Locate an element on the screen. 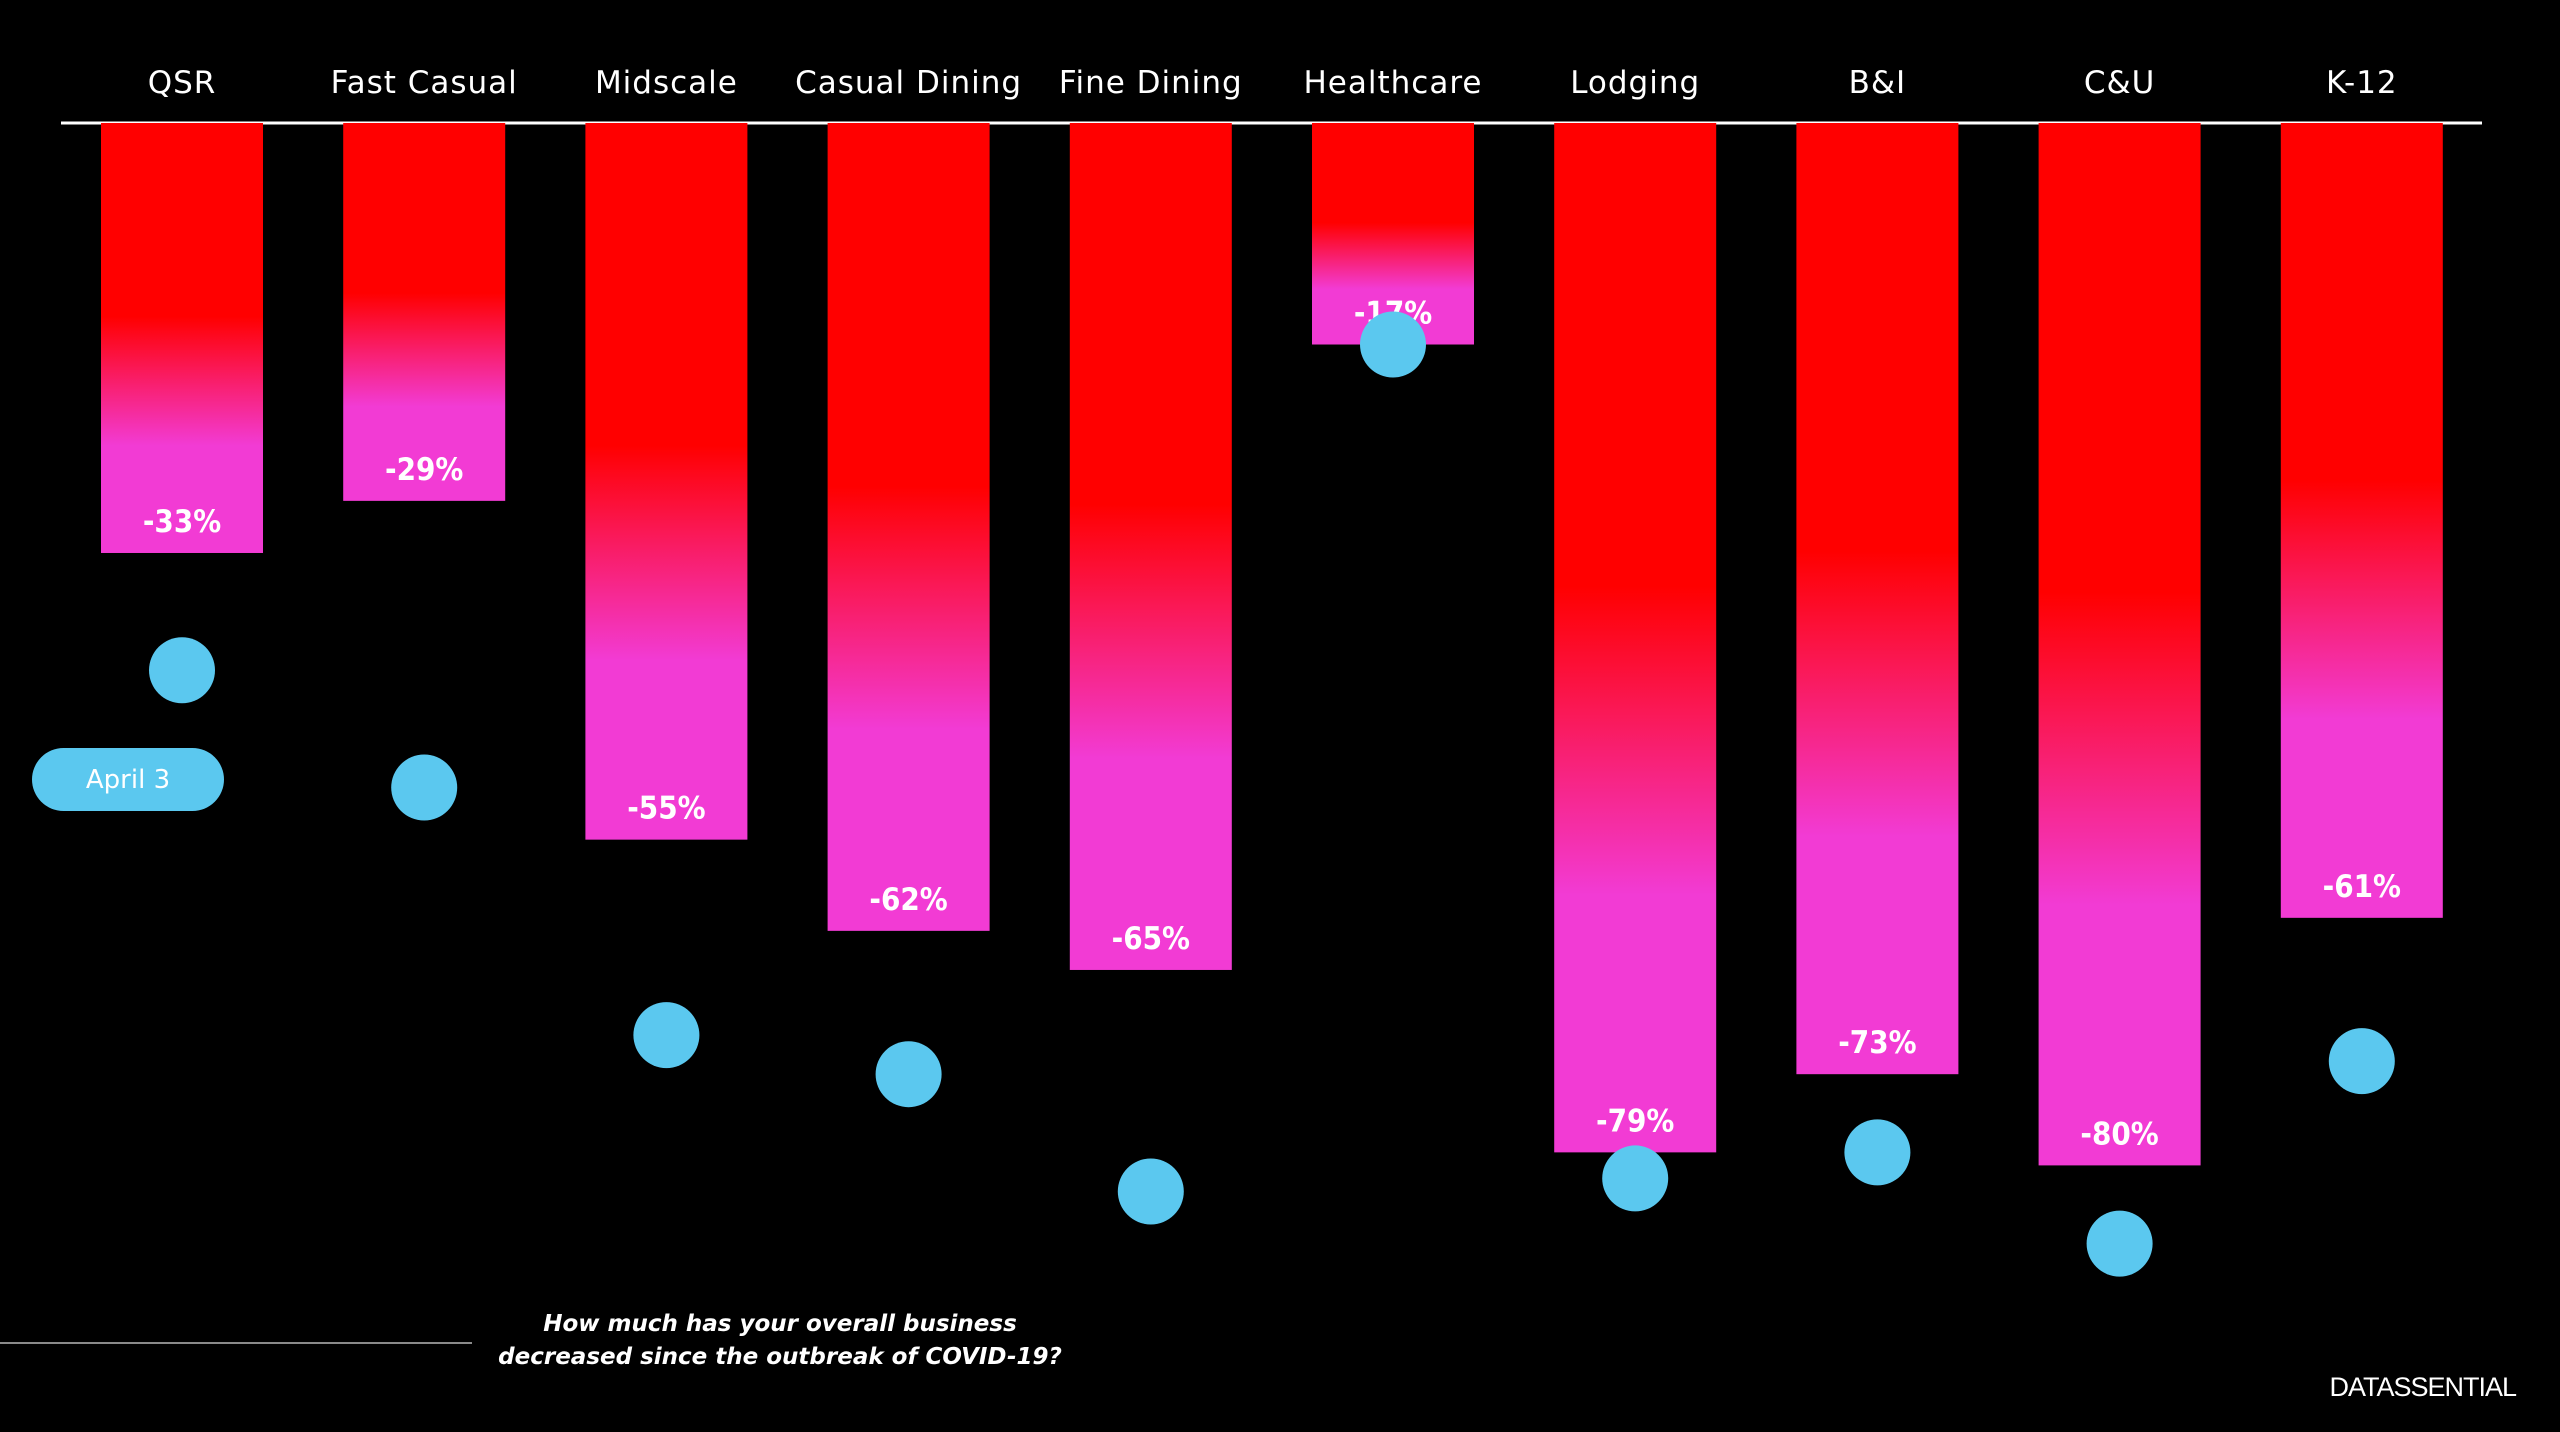 The height and width of the screenshot is (1432, 2560). category-label: K-12 is located at coordinates (2362, 83).